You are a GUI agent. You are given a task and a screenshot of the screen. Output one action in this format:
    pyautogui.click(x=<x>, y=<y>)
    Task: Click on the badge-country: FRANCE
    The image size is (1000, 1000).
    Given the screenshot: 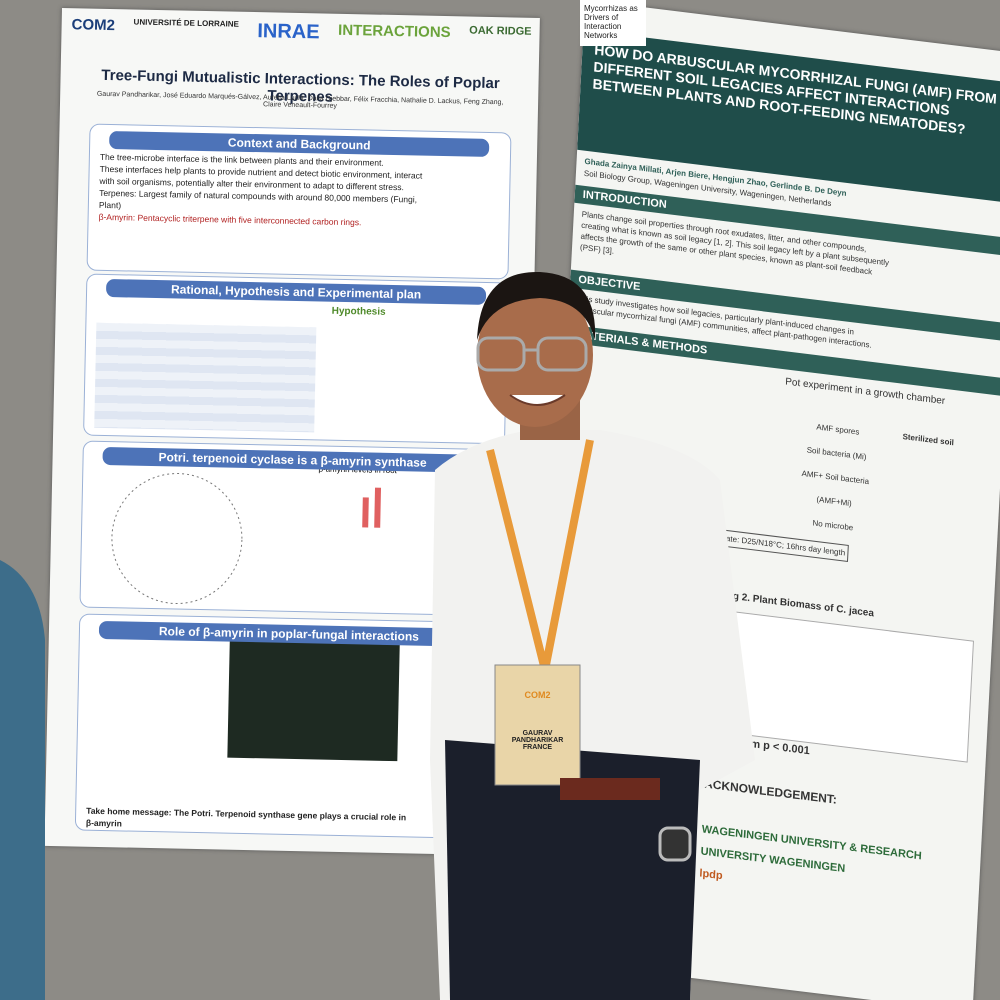 What is the action you would take?
    pyautogui.click(x=537, y=747)
    